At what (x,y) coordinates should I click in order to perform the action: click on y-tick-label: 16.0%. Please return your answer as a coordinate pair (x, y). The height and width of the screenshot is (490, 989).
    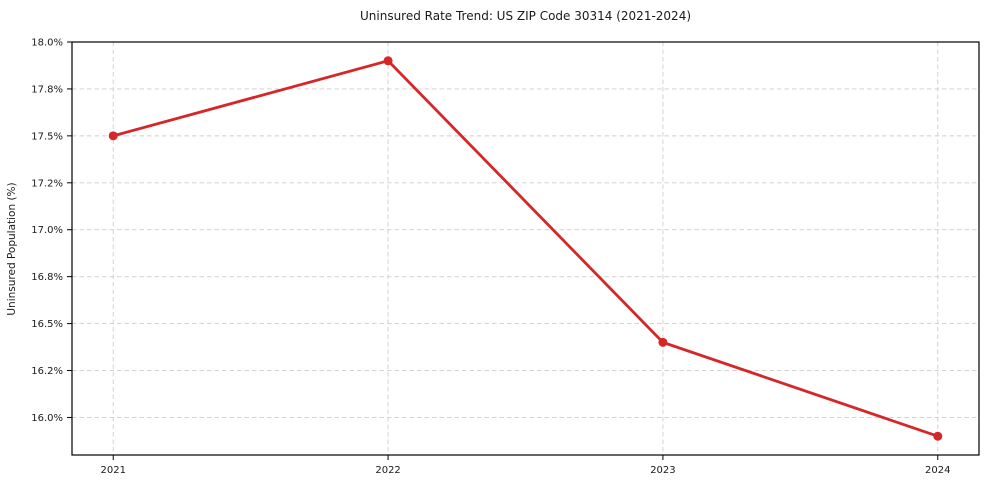
    Looking at the image, I should click on (47, 418).